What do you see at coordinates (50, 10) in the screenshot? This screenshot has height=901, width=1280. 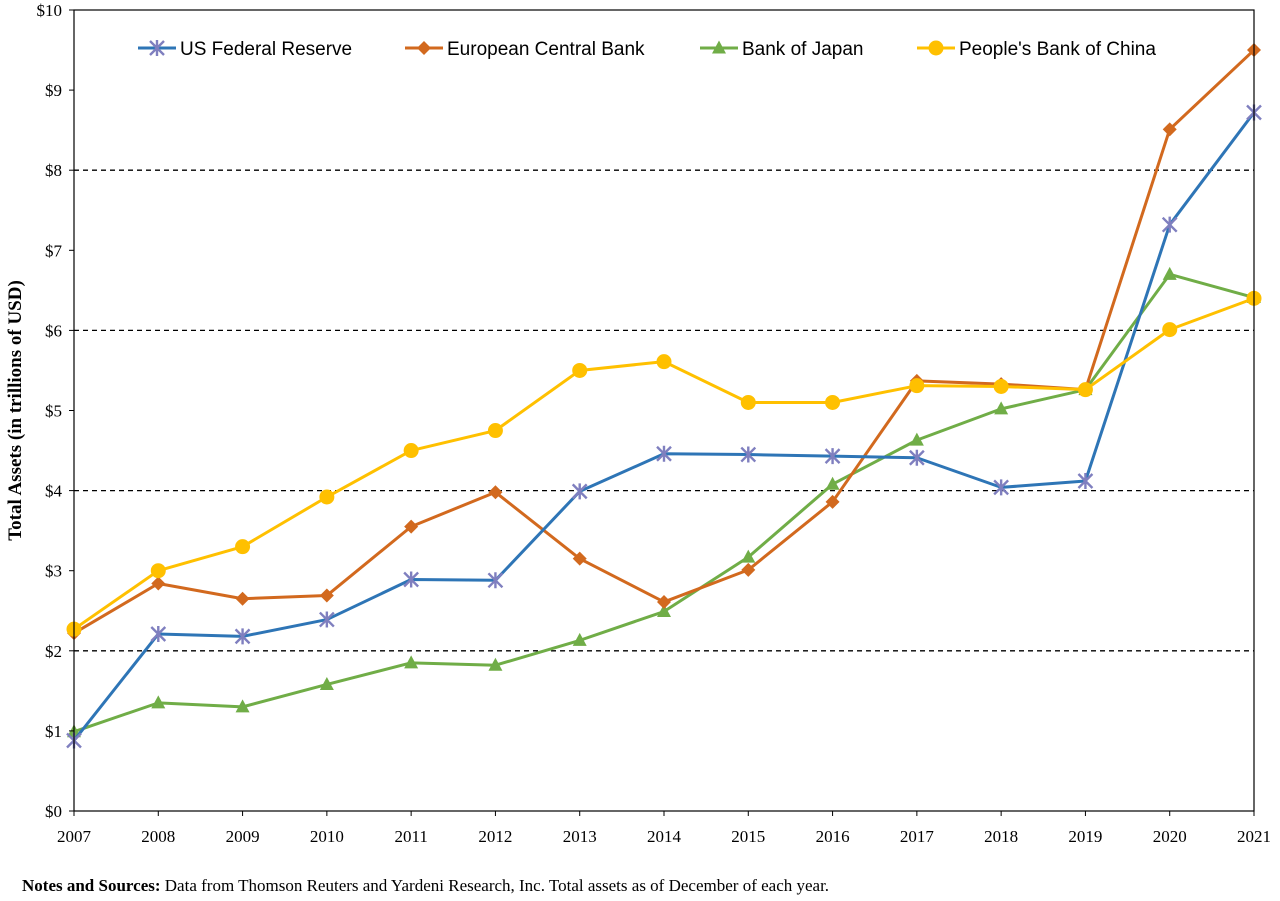 I see `y-tick-label: $10` at bounding box center [50, 10].